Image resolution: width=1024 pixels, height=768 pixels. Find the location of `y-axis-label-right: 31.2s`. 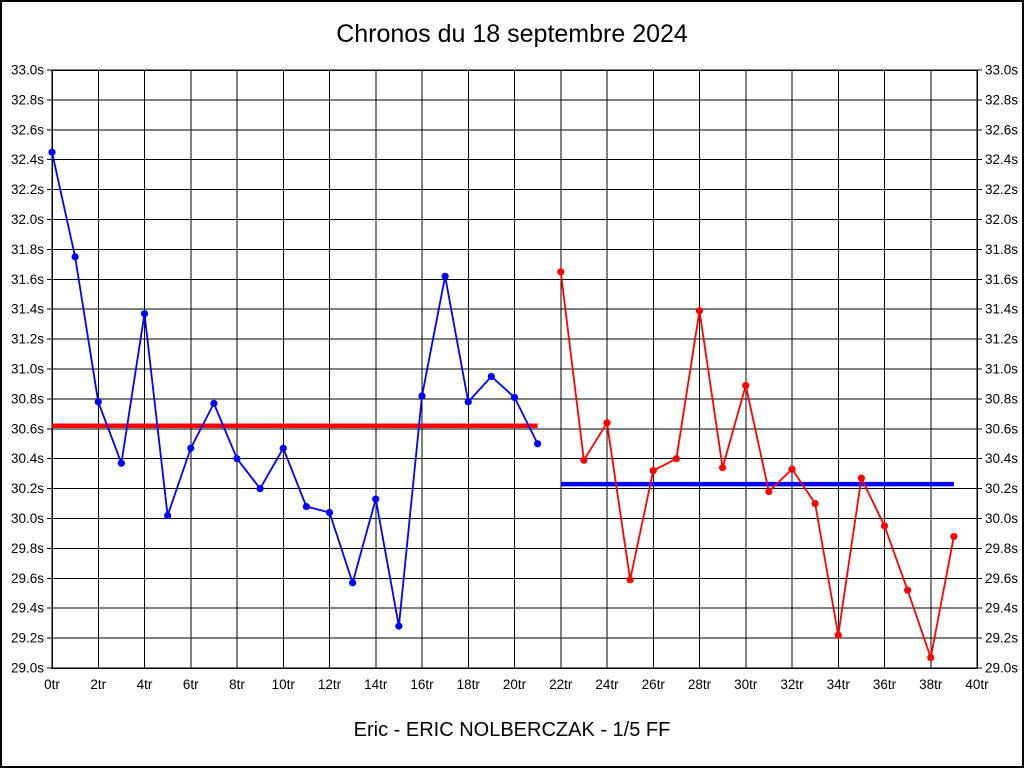

y-axis-label-right: 31.2s is located at coordinates (1001, 339).